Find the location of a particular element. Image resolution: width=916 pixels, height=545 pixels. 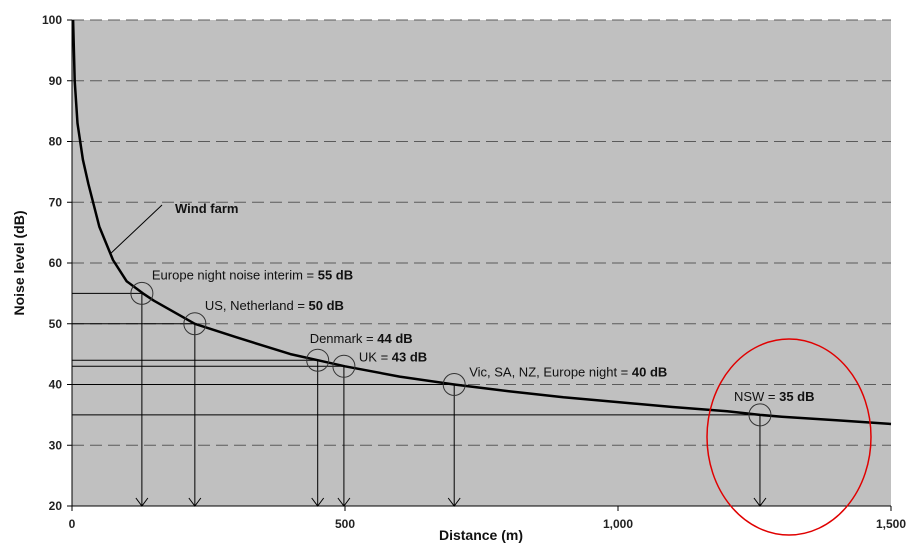

annotation-label: US, Netherland = 50 dB is located at coordinates (274, 305).